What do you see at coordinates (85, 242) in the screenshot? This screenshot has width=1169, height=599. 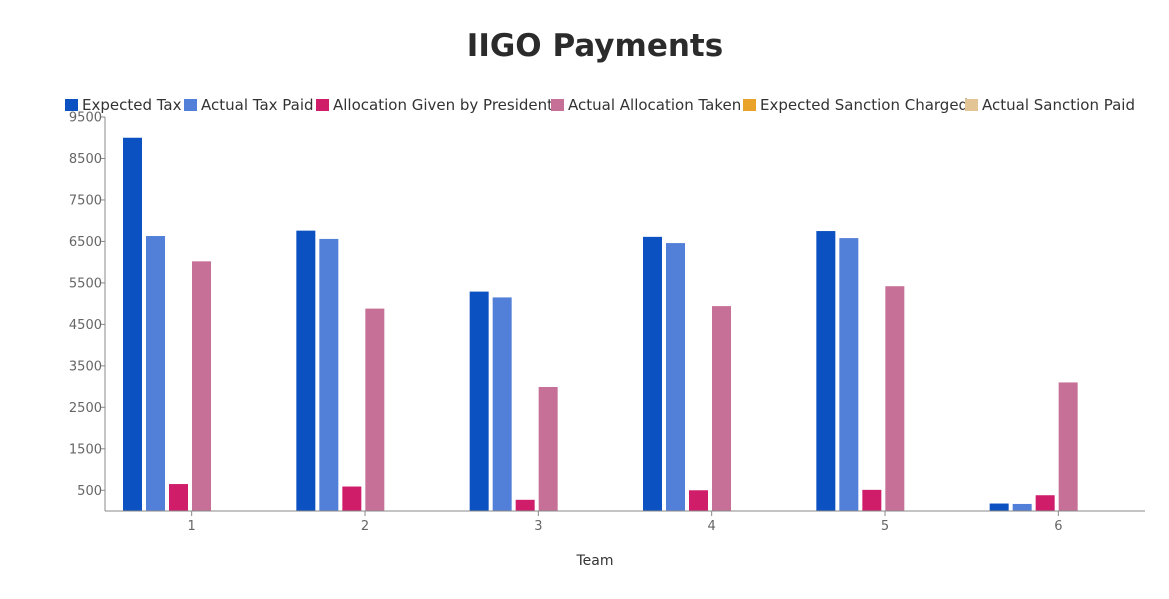 I see `y-tick-label: 6500` at bounding box center [85, 242].